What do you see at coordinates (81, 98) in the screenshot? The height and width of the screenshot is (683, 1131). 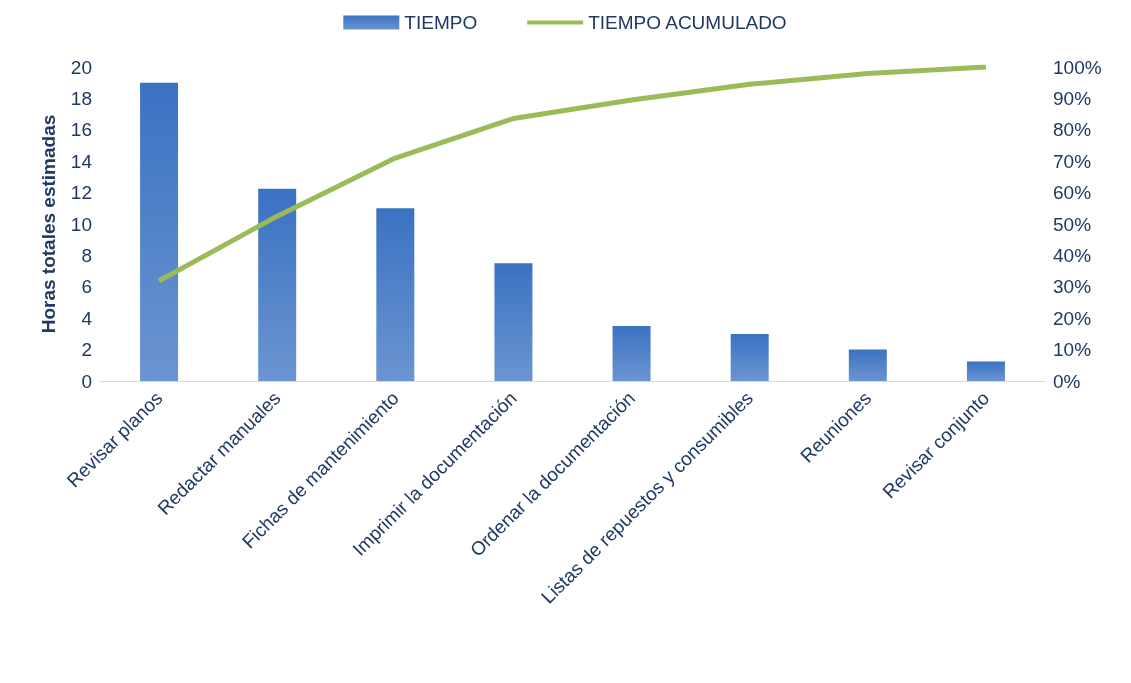 I see `y-tick-label: 18` at bounding box center [81, 98].